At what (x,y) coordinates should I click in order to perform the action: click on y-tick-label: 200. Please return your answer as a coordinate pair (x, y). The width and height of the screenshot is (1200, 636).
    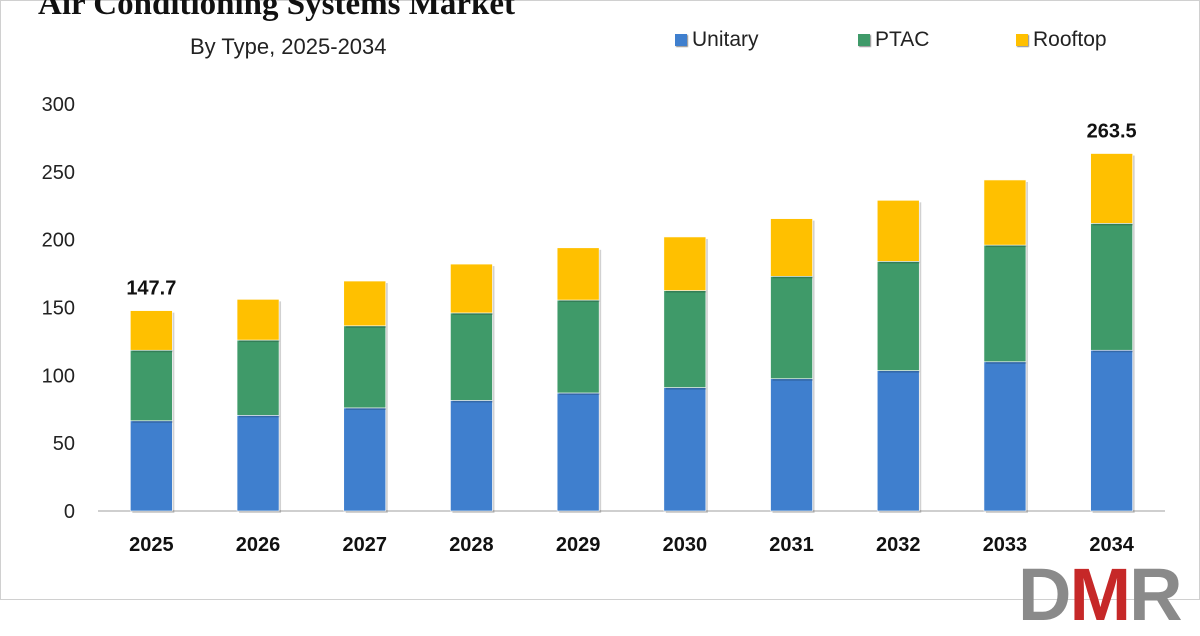
    Looking at the image, I should click on (58, 241).